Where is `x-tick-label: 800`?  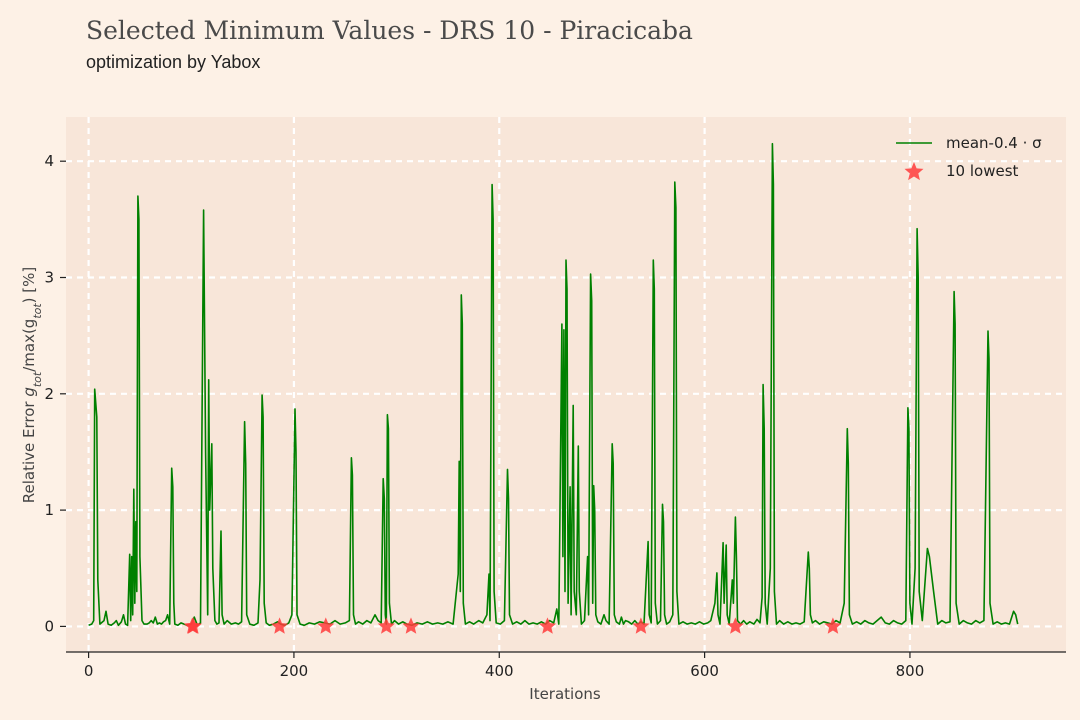
x-tick-label: 800 is located at coordinates (910, 671).